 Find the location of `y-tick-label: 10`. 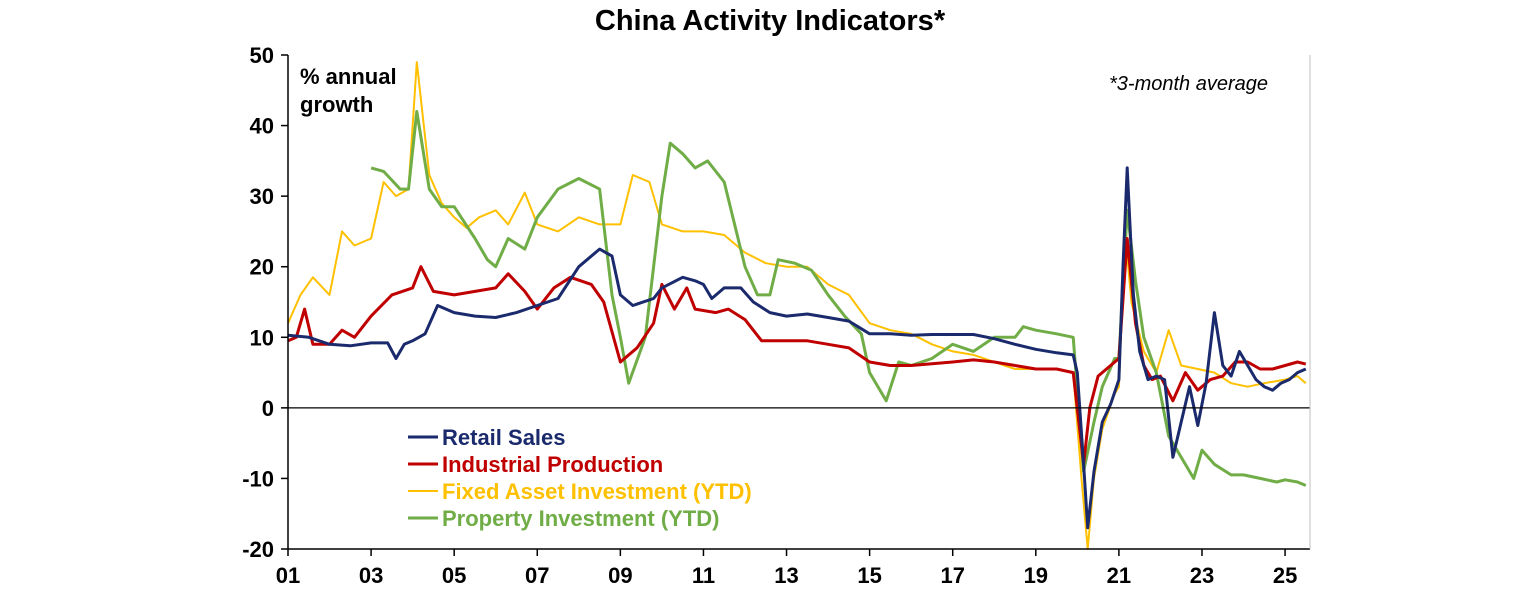

y-tick-label: 10 is located at coordinates (262, 337).